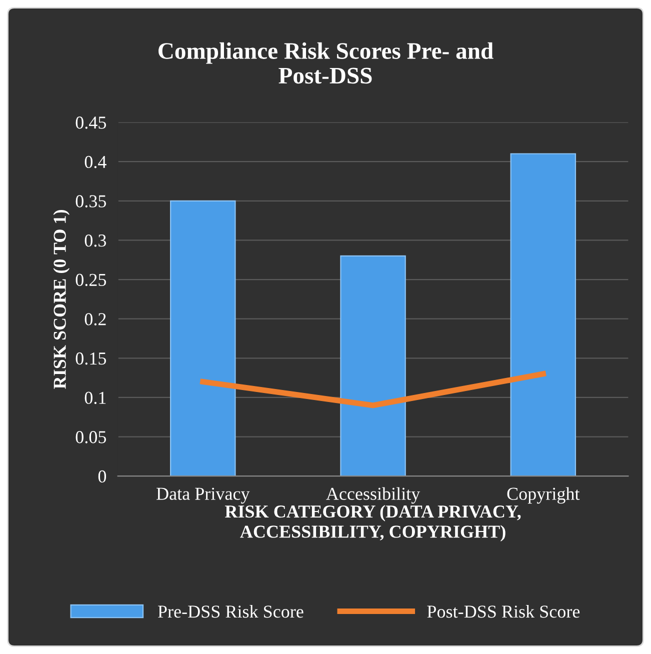 Image resolution: width=651 pixels, height=654 pixels. What do you see at coordinates (231, 611) in the screenshot?
I see `legend-label: Pre-DSS Risk Score` at bounding box center [231, 611].